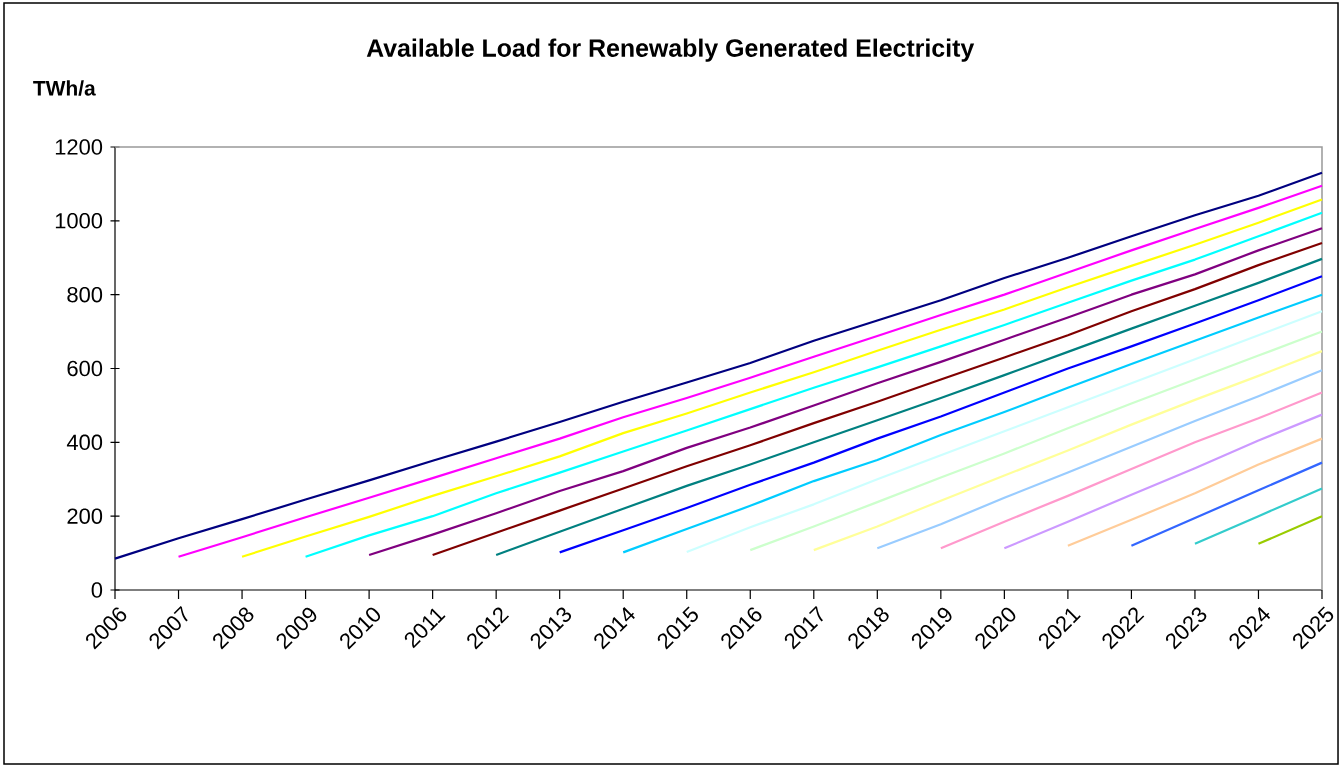  I want to click on y-tick-label: 0, so click(97, 590).